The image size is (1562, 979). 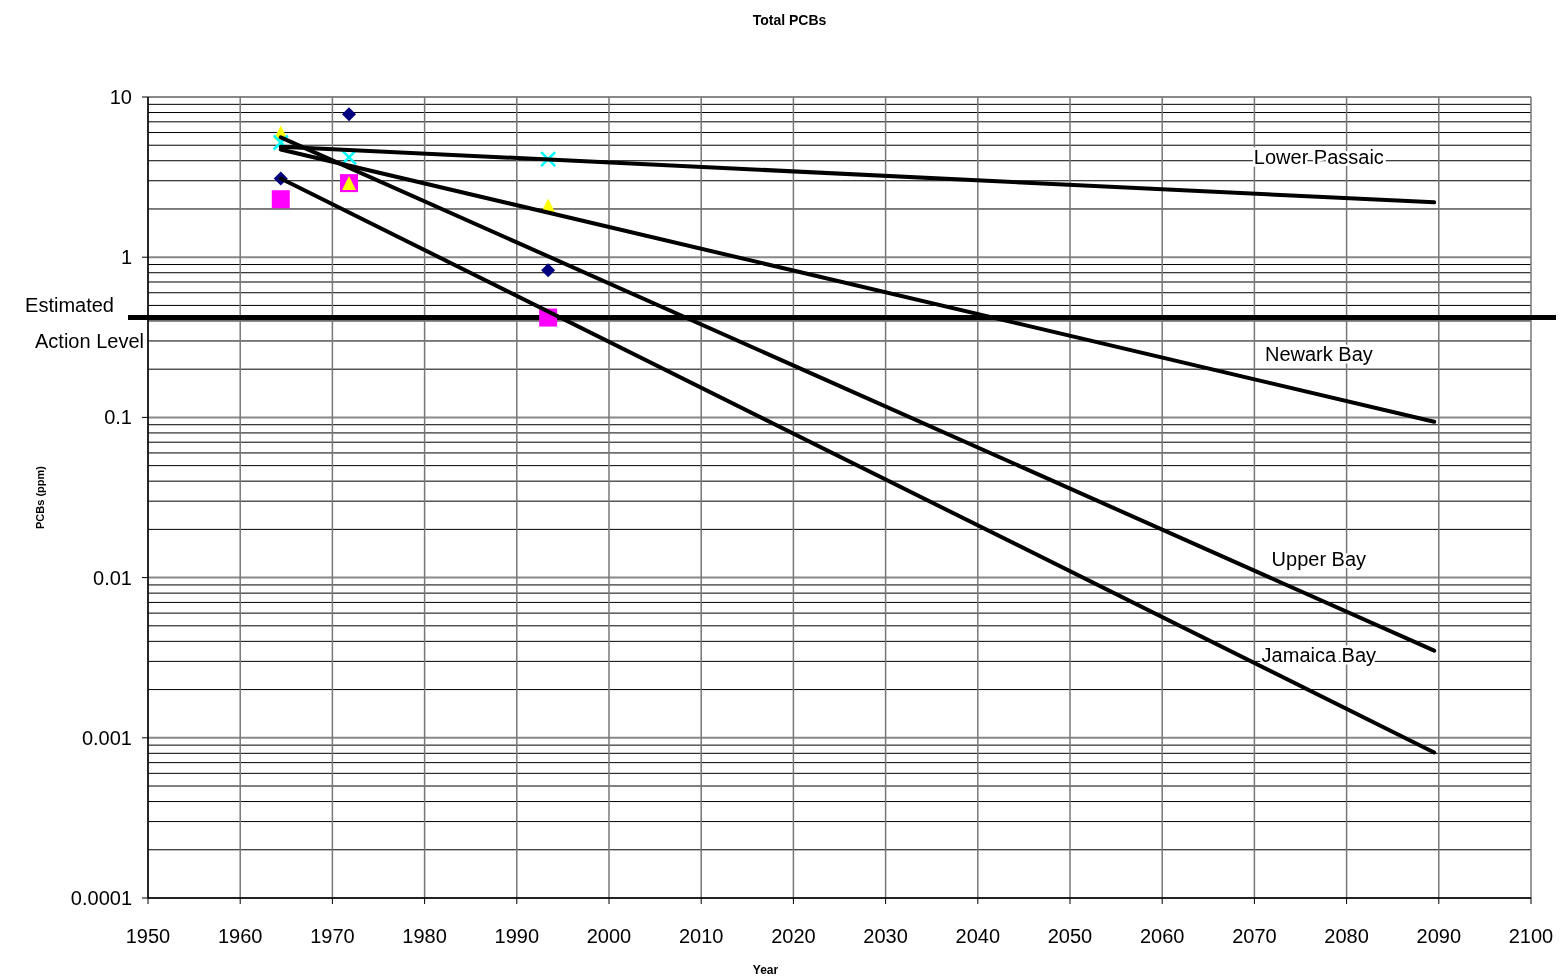 What do you see at coordinates (1319, 559) in the screenshot?
I see `series-label: Upper Bay` at bounding box center [1319, 559].